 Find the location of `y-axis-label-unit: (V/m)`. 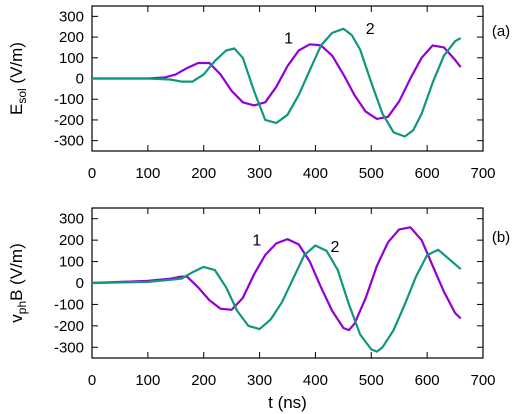

y-axis-label-unit: (V/m) is located at coordinates (16, 65).